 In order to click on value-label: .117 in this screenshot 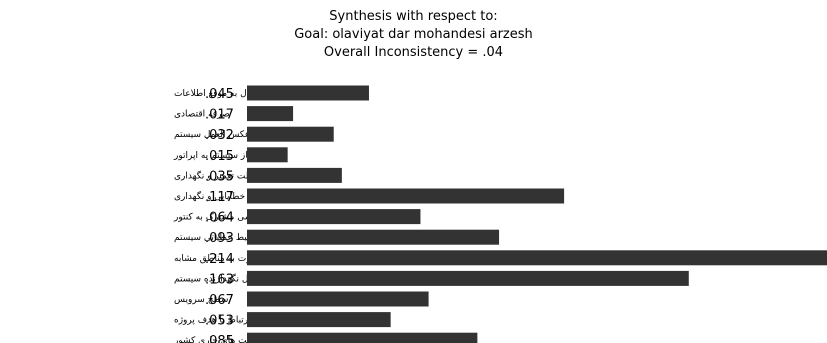, I will do `click(219, 197)`.